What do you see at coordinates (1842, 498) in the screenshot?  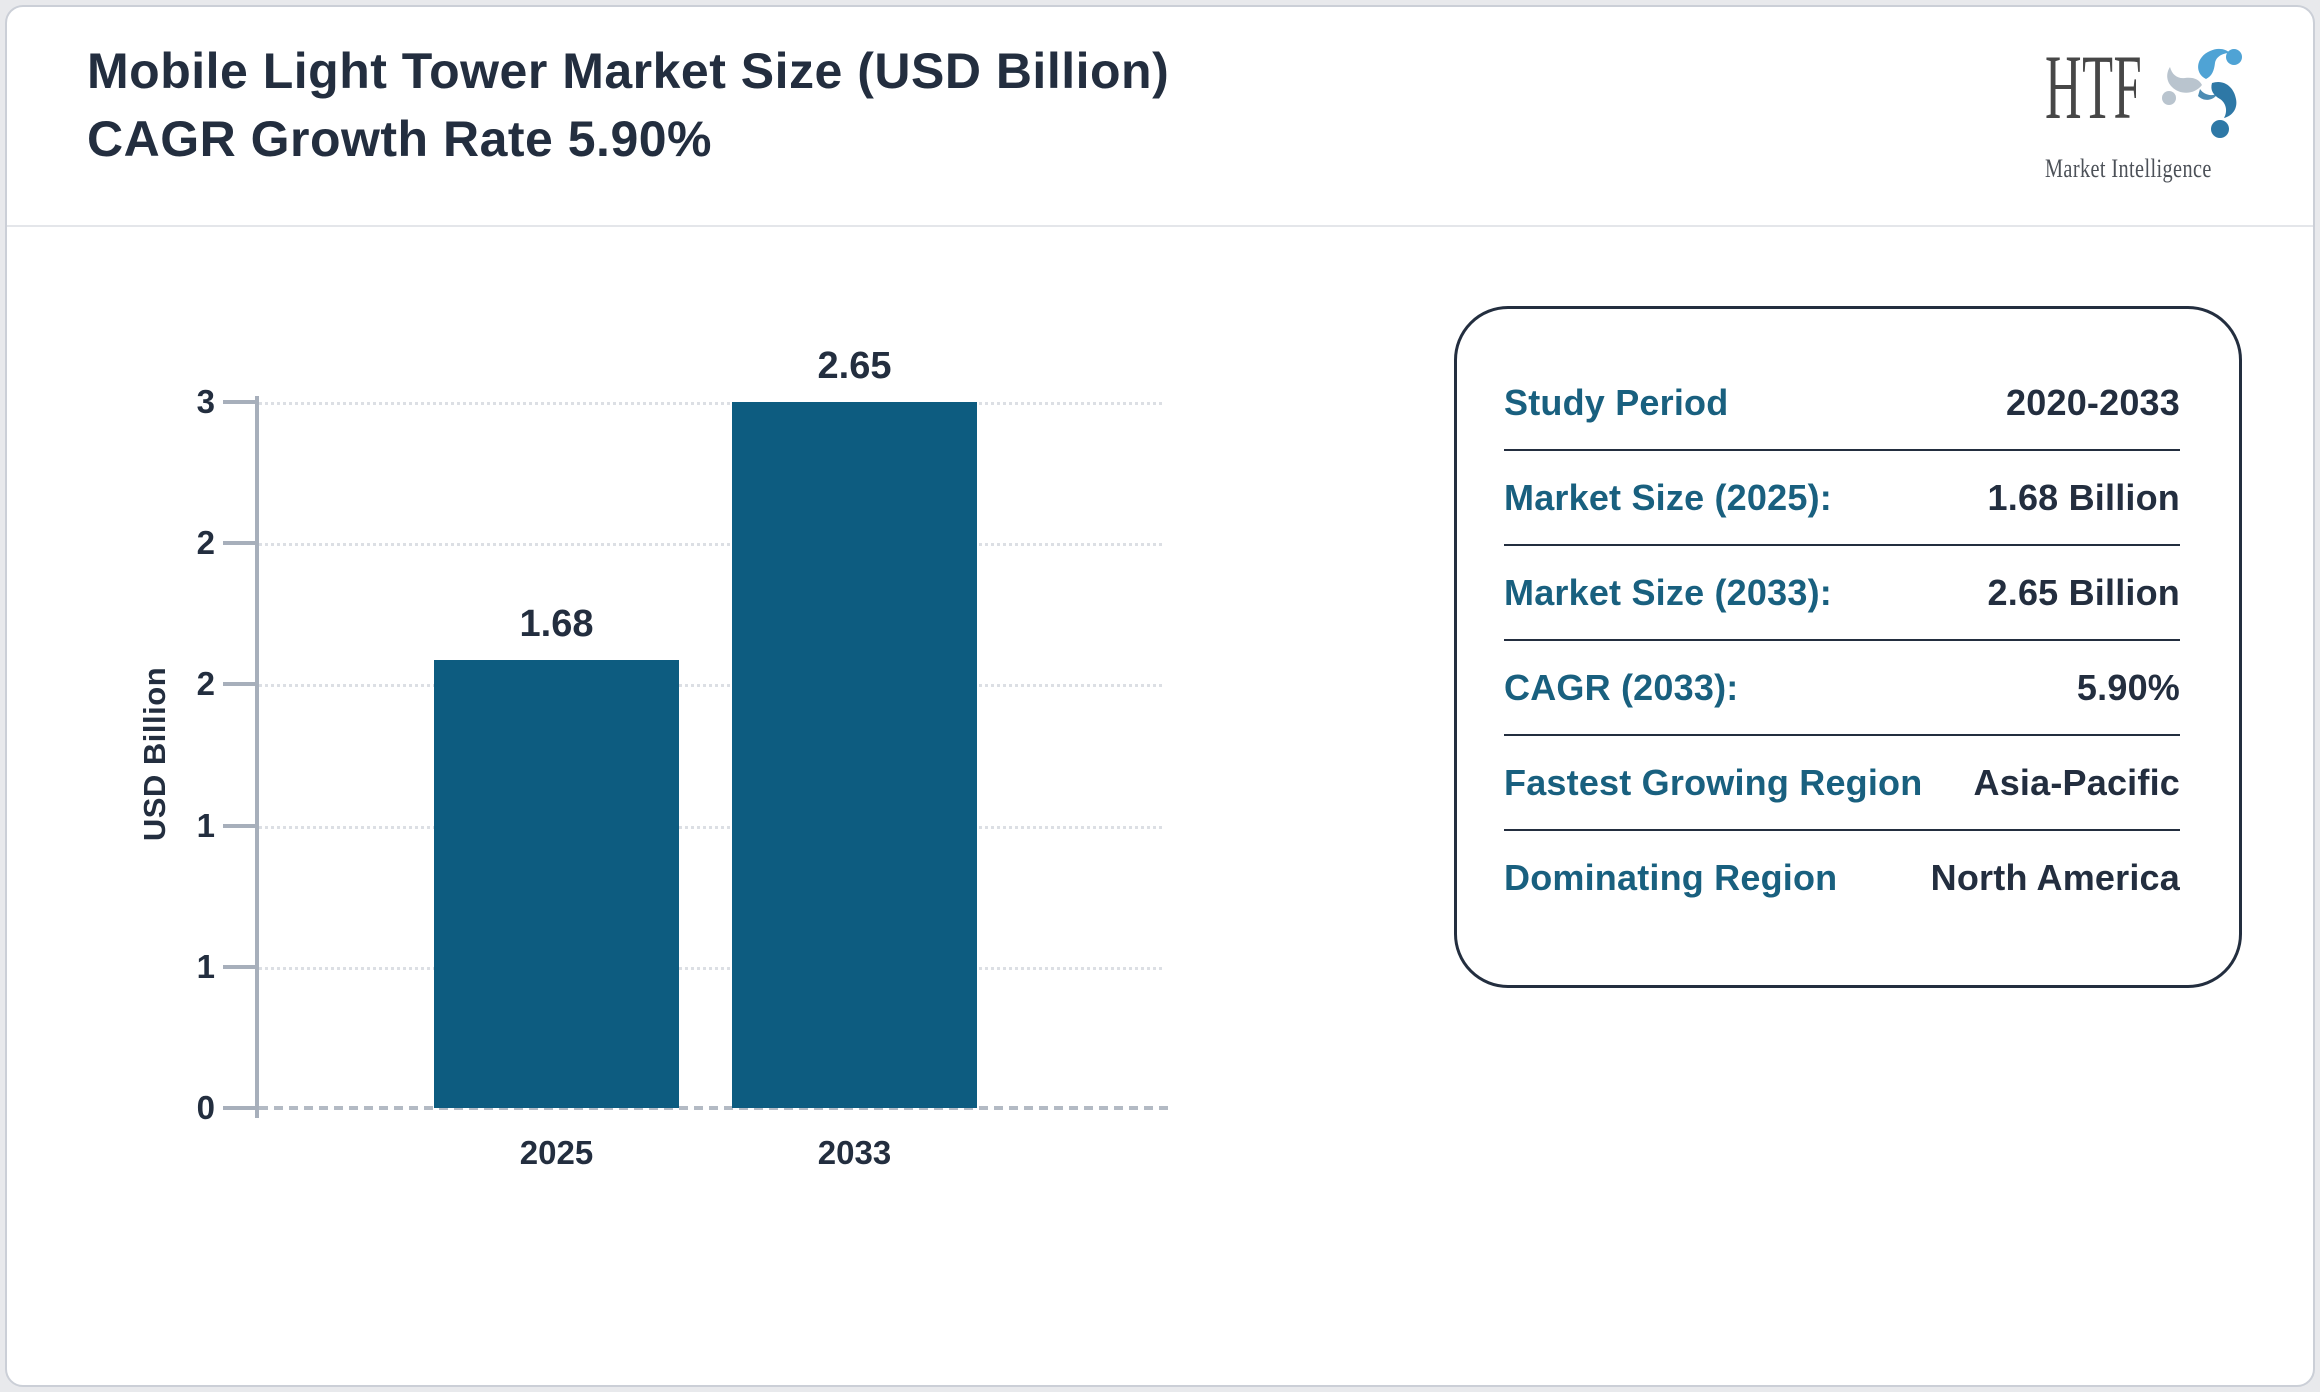 I see `info-row-market-size-2025: Market Size (2025): 1.68 Billion` at bounding box center [1842, 498].